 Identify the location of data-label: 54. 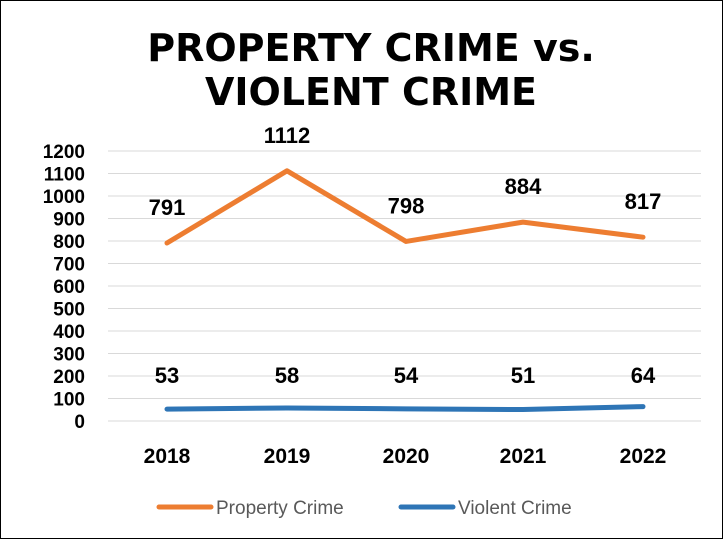
(406, 375).